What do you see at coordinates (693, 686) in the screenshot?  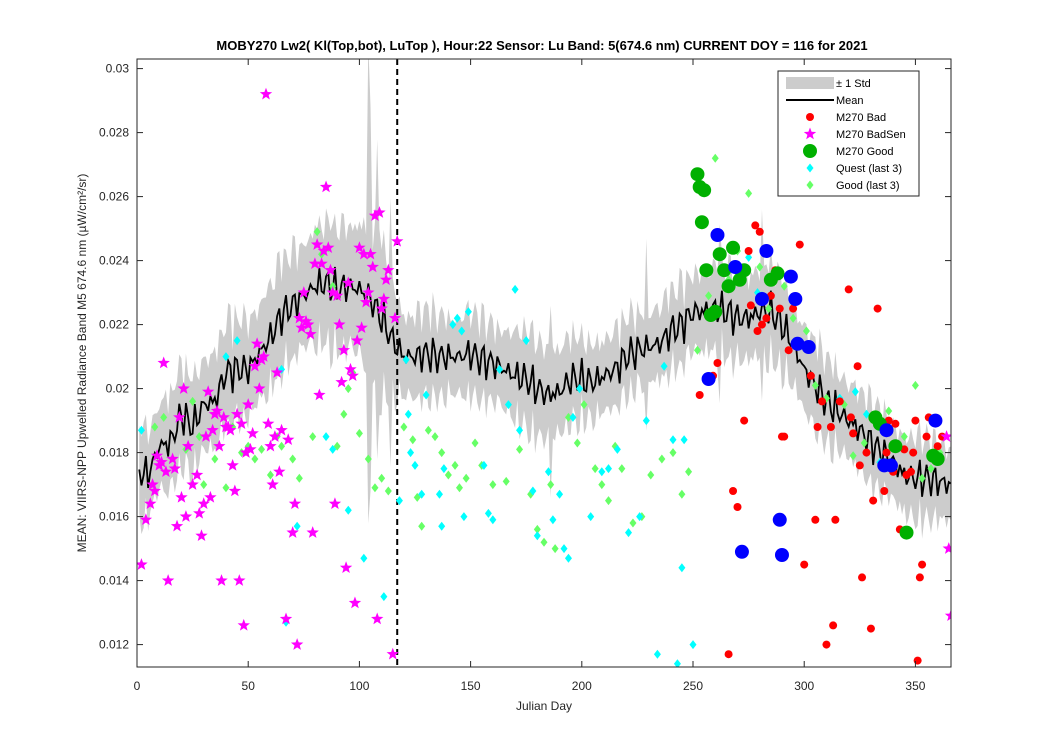 I see `x-tick-label: 250` at bounding box center [693, 686].